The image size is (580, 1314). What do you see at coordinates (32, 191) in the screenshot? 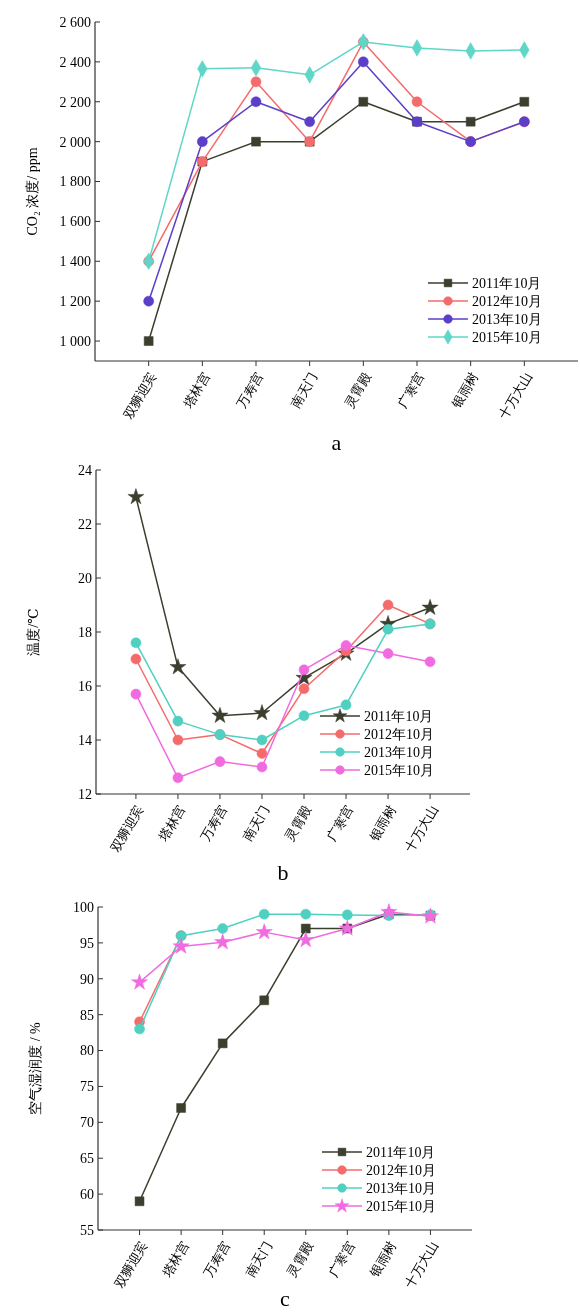
I see `y-axis-title: CO₂ 浓度/ ppm` at bounding box center [32, 191].